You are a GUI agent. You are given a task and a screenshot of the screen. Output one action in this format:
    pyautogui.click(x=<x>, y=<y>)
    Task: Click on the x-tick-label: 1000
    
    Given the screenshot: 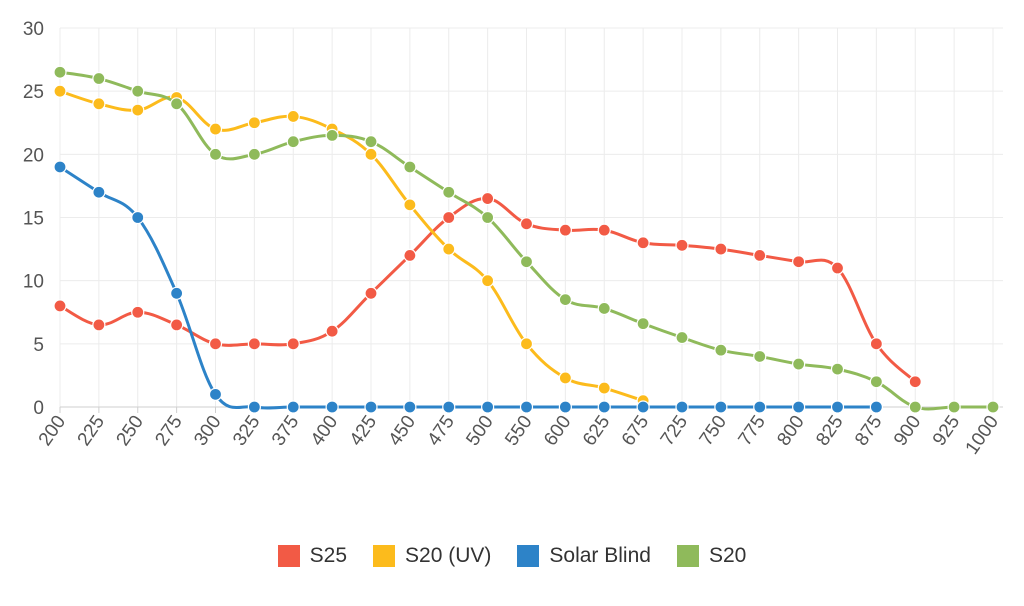 What is the action you would take?
    pyautogui.click(x=982, y=435)
    